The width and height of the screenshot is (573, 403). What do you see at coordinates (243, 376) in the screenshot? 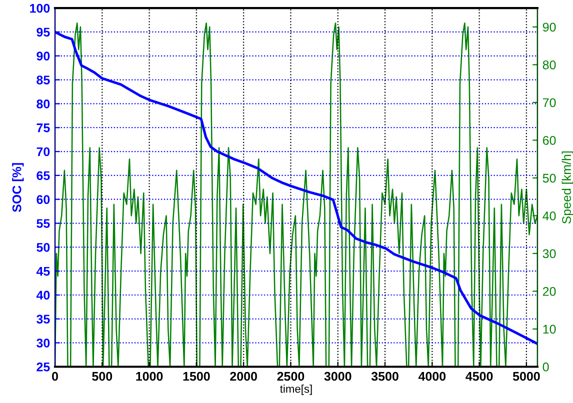
I see `x-tick-label: 2000` at bounding box center [243, 376].